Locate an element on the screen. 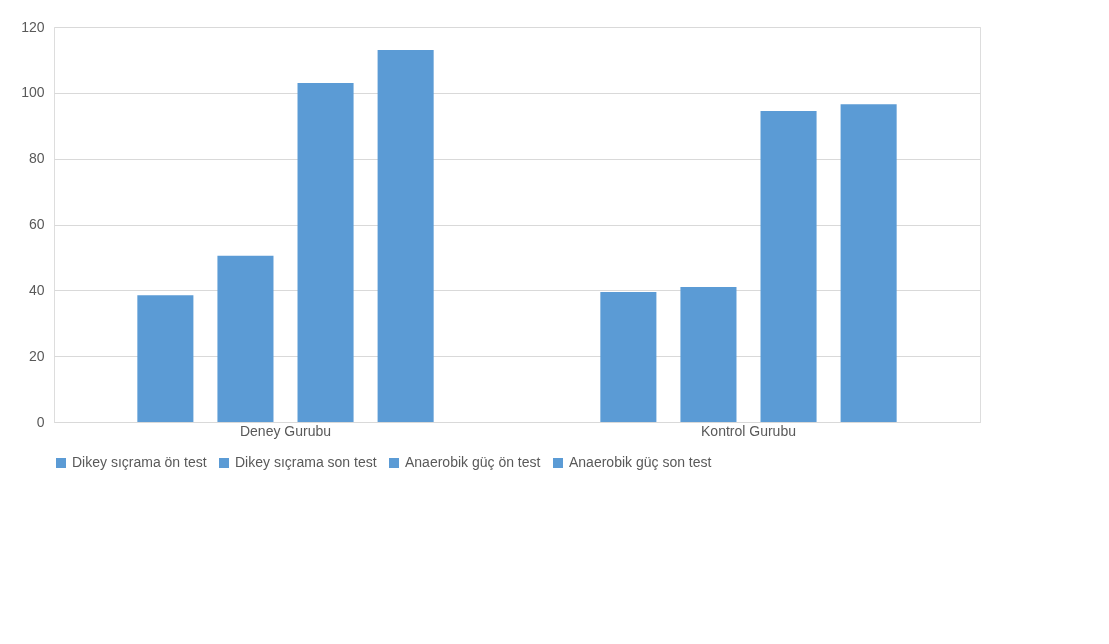 Image resolution: width=1109 pixels, height=644 pixels. y-tick-label: 60 is located at coordinates (36, 224).